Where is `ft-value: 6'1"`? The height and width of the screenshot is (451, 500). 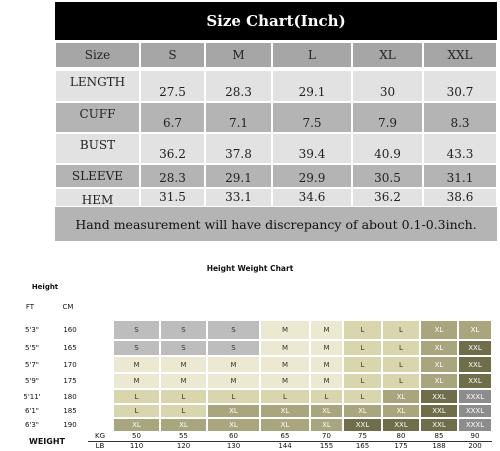
ft-value: 6'1" is located at coordinates (32, 411).